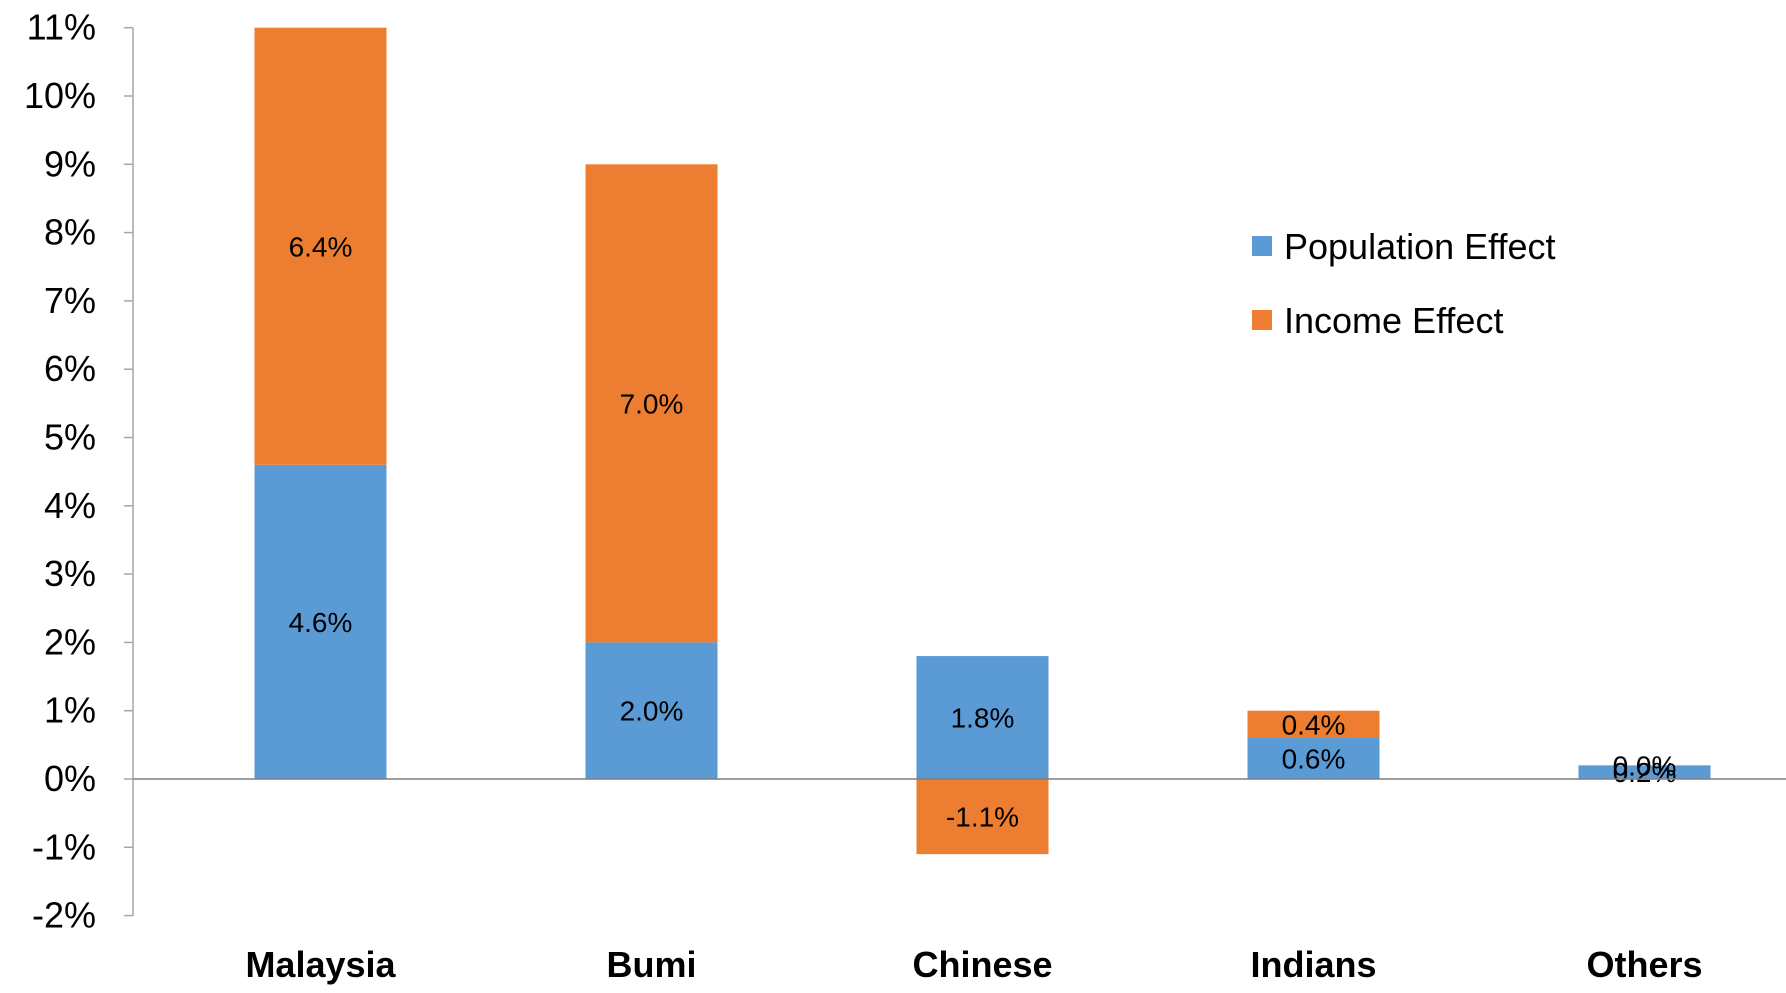 Image resolution: width=1786 pixels, height=993 pixels. Describe the element at coordinates (1393, 320) in the screenshot. I see `legend-label: Income Effect` at that location.